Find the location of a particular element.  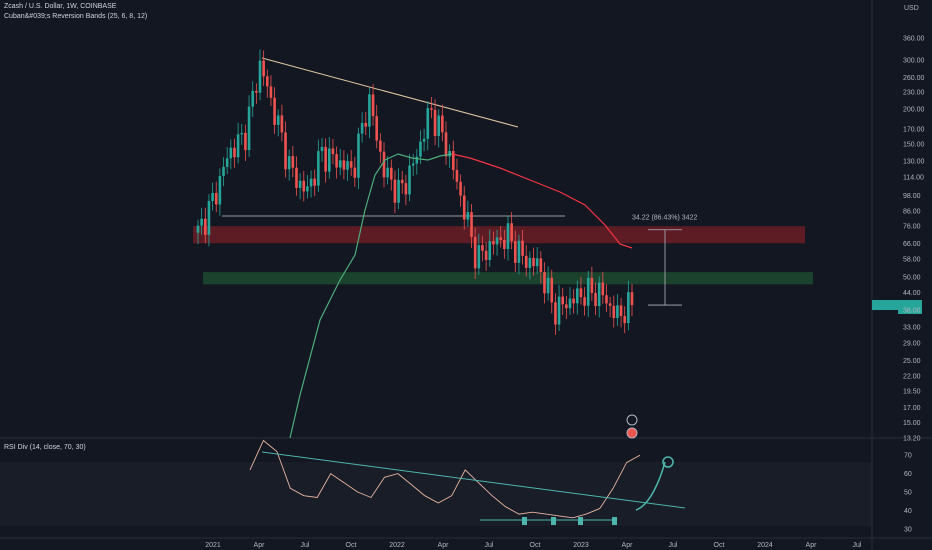

time-axis-label: 2021 is located at coordinates (213, 545).